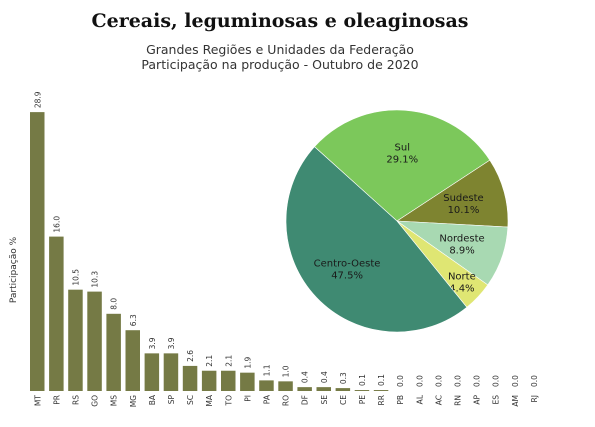  I want to click on x-tick-label-GO: GO, so click(95, 401).